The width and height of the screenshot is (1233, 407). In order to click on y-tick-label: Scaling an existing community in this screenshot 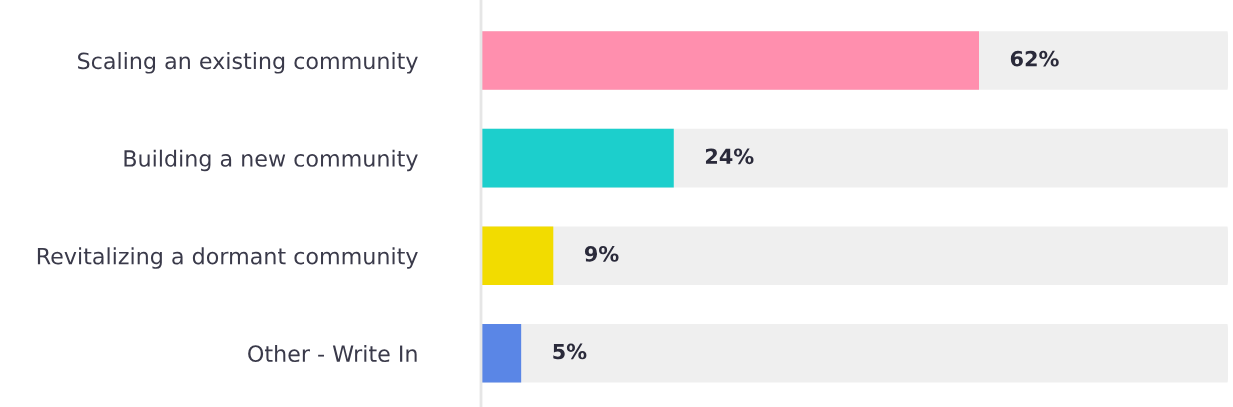, I will do `click(248, 63)`.